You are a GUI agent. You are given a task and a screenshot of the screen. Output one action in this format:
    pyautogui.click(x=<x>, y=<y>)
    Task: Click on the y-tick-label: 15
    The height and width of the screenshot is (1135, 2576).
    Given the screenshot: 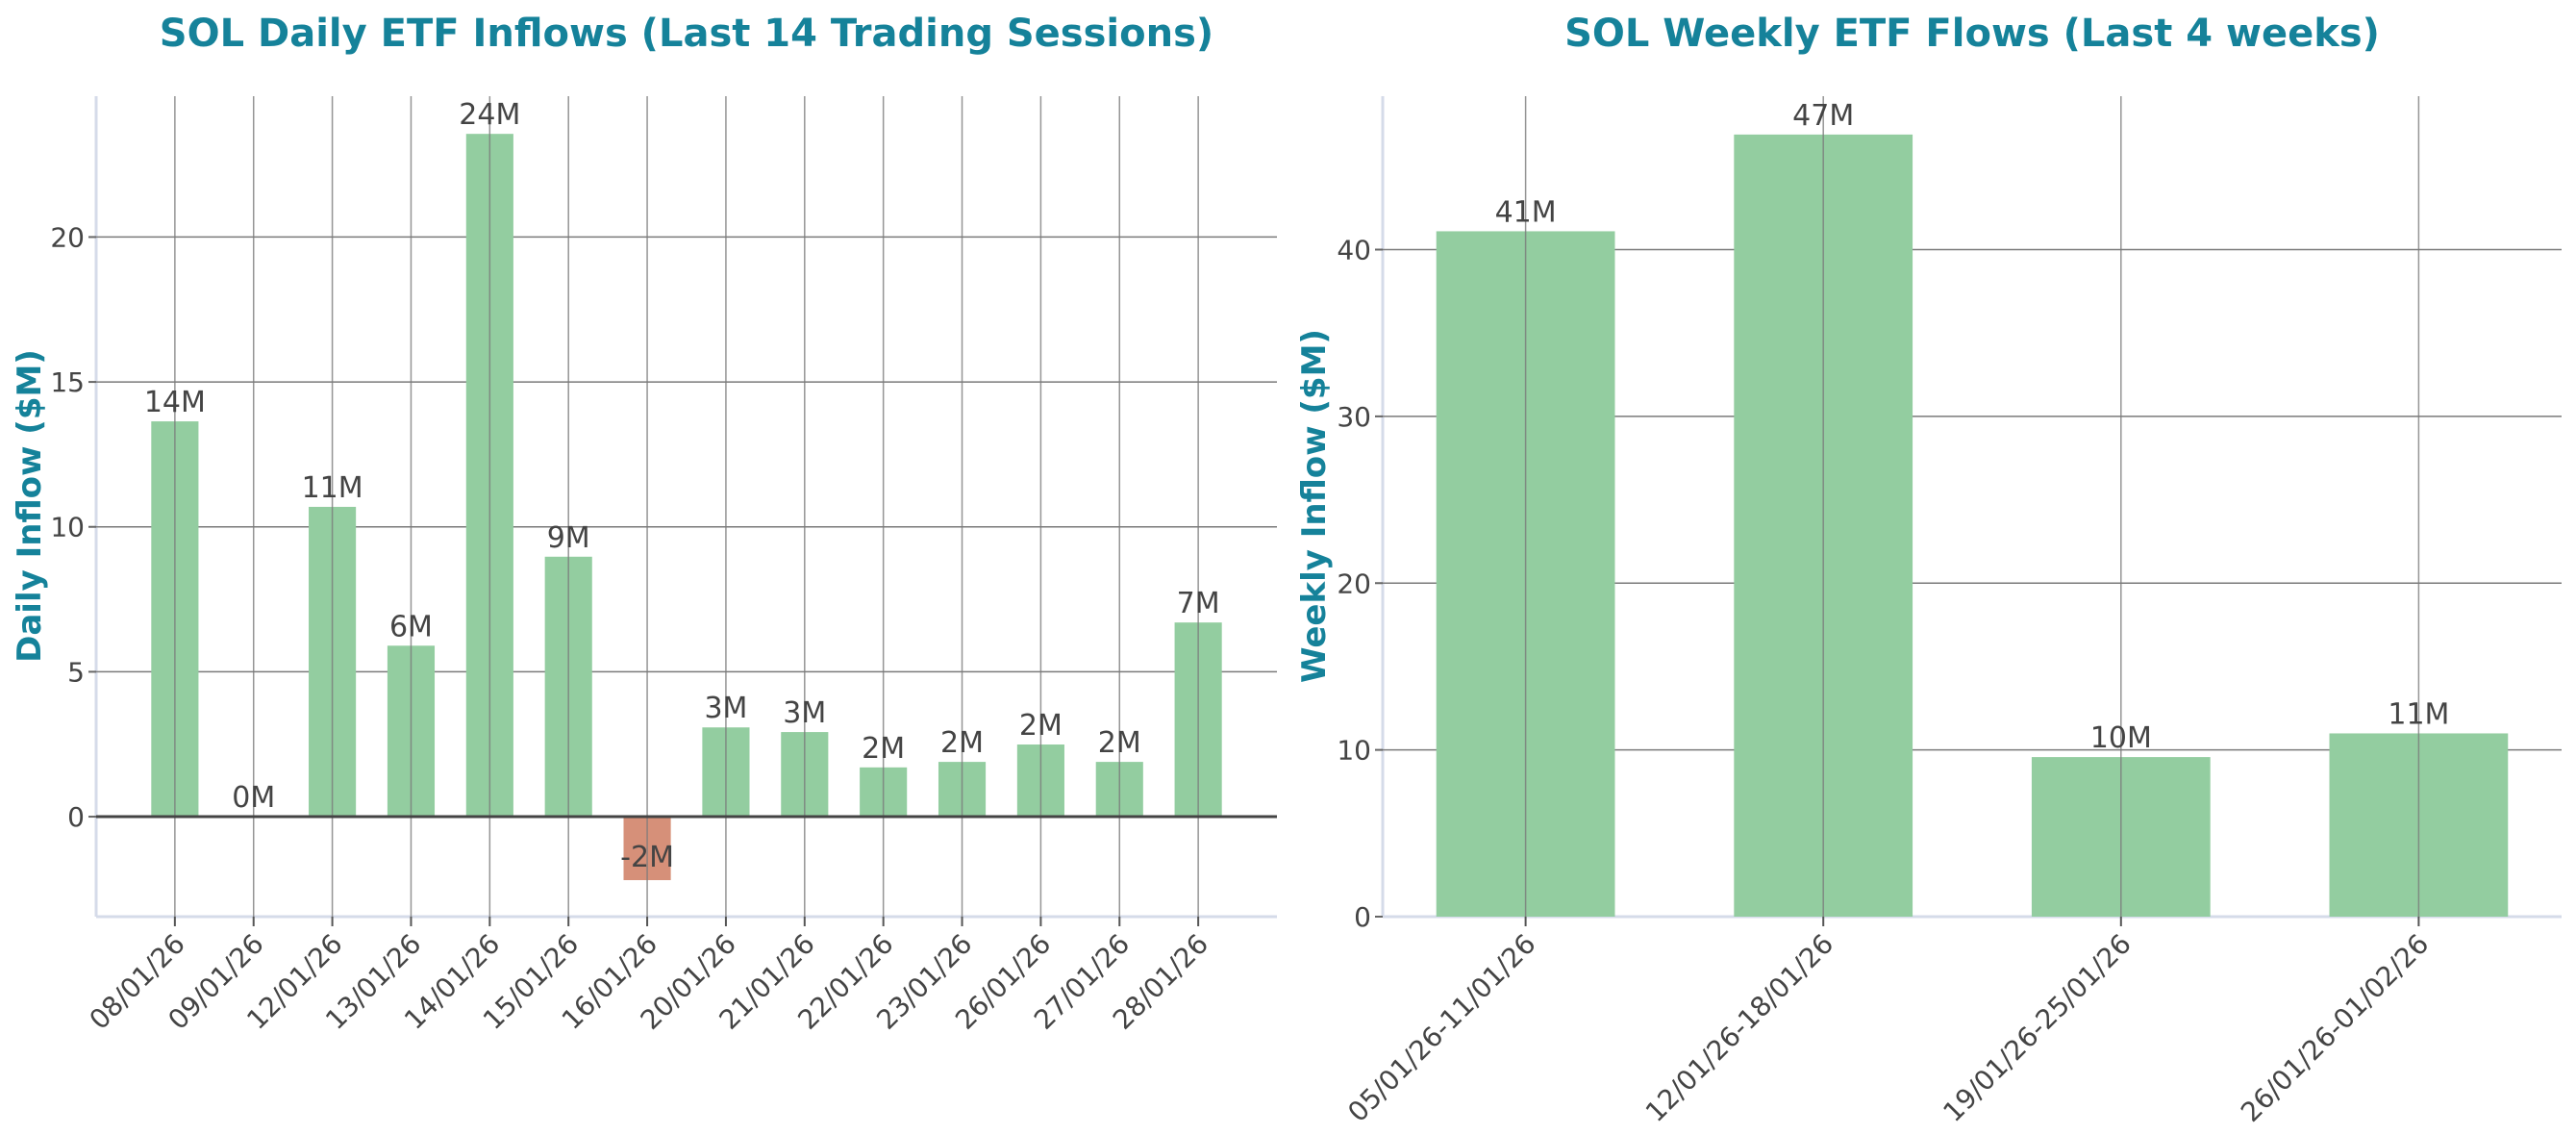 What is the action you would take?
    pyautogui.click(x=67, y=382)
    